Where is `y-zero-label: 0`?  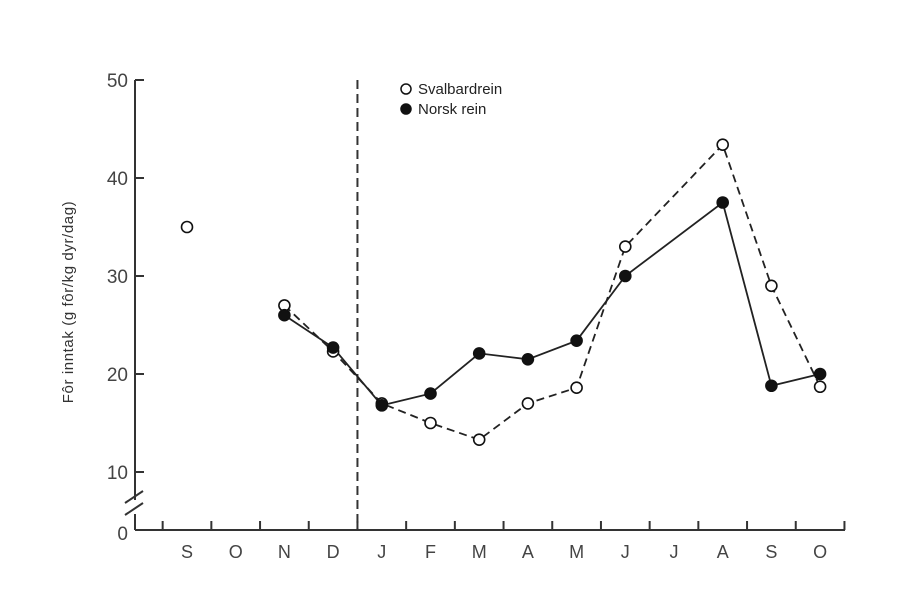 y-zero-label: 0 is located at coordinates (122, 534).